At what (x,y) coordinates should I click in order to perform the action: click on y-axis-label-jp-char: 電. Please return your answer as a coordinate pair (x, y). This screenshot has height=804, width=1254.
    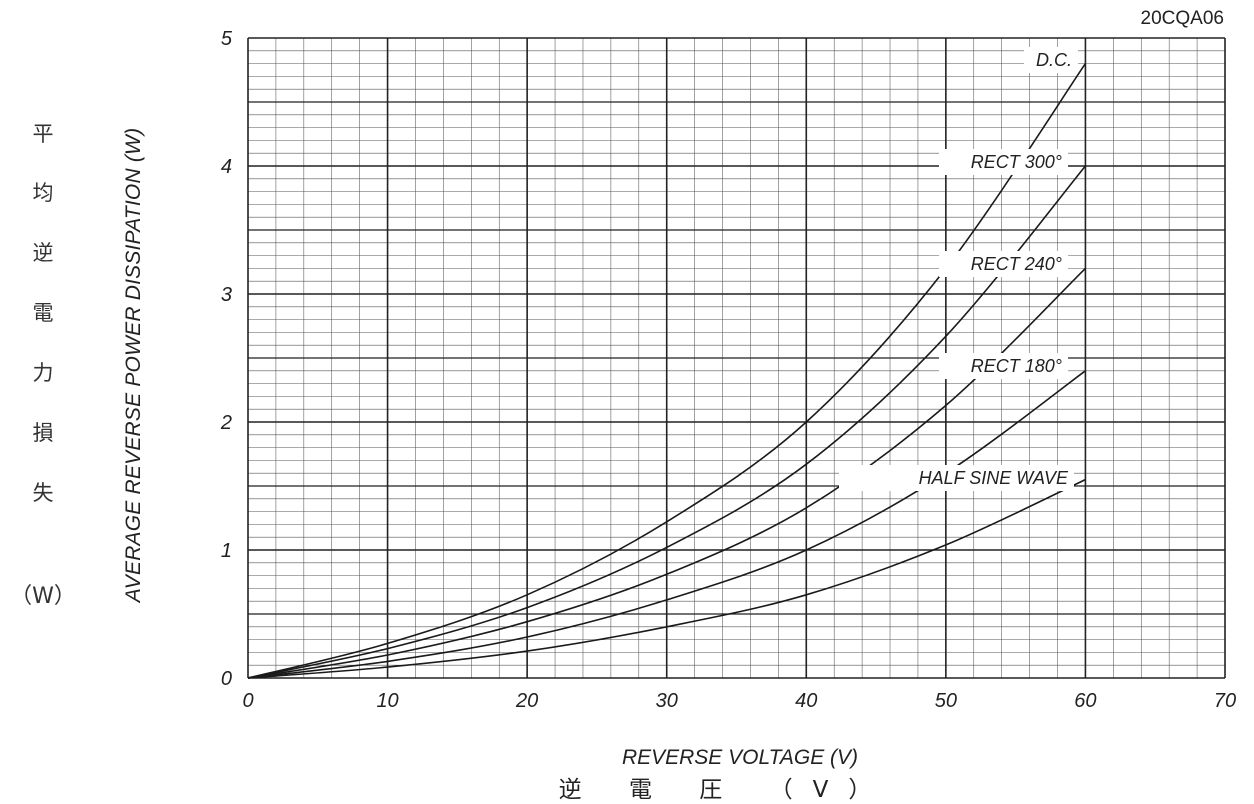
    Looking at the image, I should click on (43, 313).